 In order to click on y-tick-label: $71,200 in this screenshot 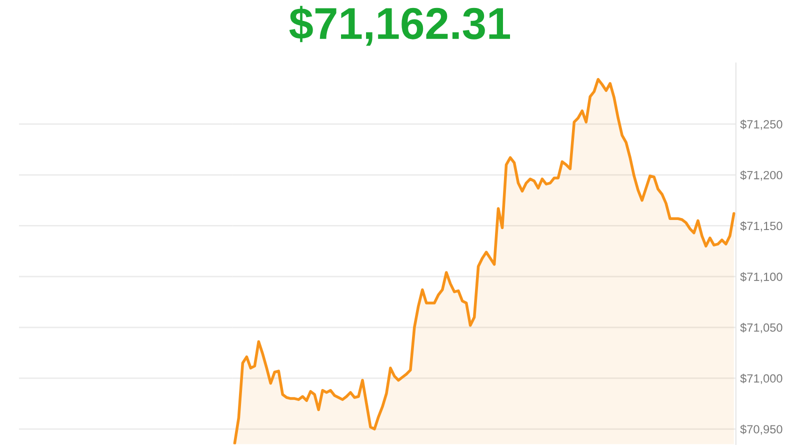, I will do `click(761, 175)`.